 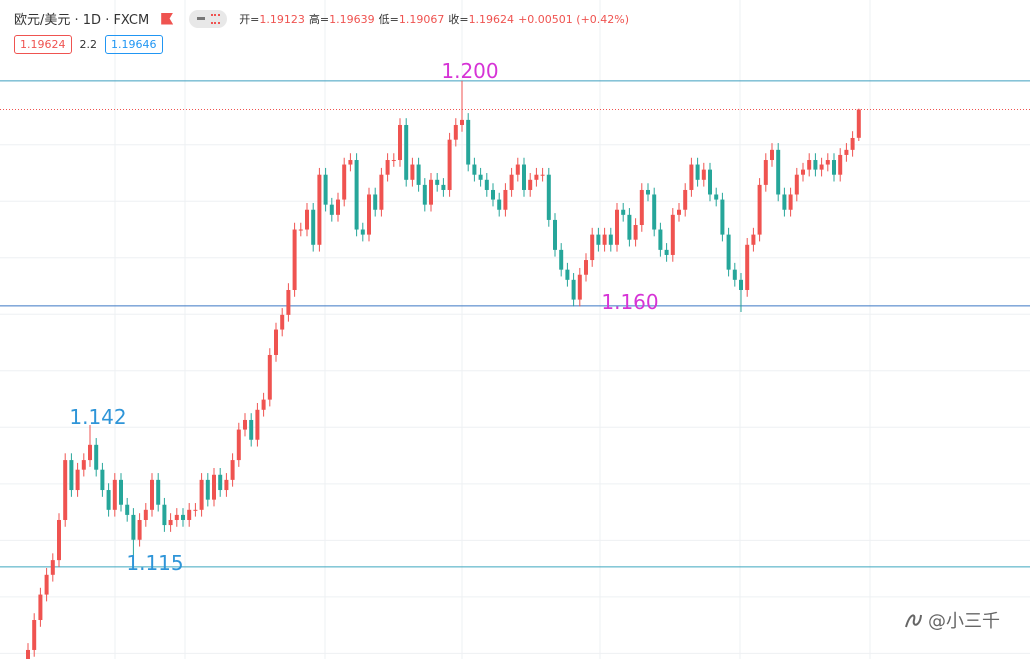 What do you see at coordinates (249, 19) in the screenshot?
I see `ohlc-label: 开=` at bounding box center [249, 19].